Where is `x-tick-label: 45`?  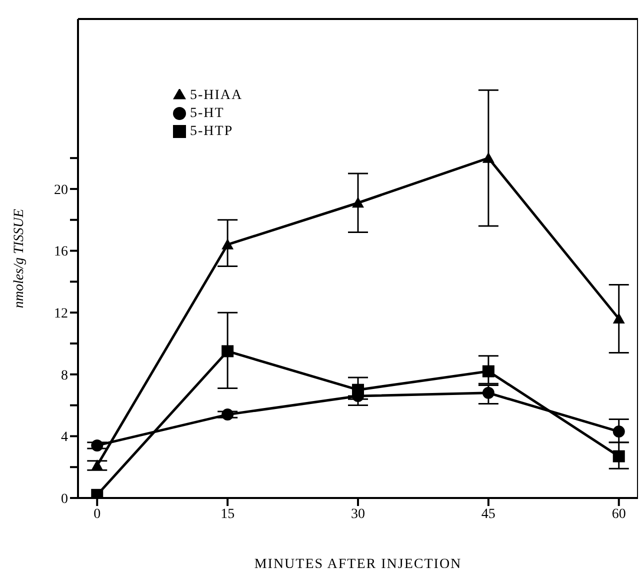 x-tick-label: 45 is located at coordinates (488, 514).